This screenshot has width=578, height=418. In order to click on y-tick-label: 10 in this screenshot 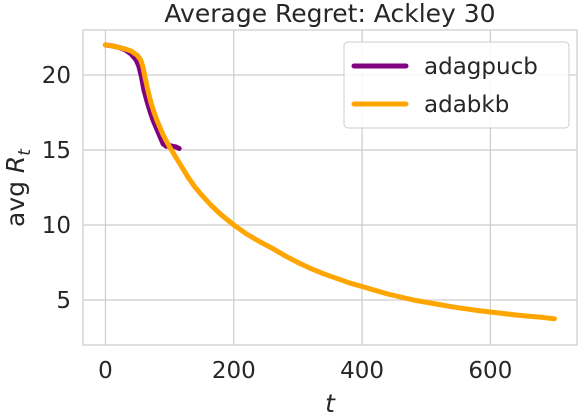, I will do `click(56, 226)`.